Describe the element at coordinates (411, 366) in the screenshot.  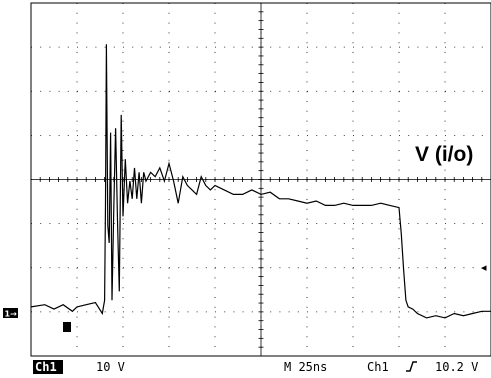
I see `trigger-slope-icon` at that location.